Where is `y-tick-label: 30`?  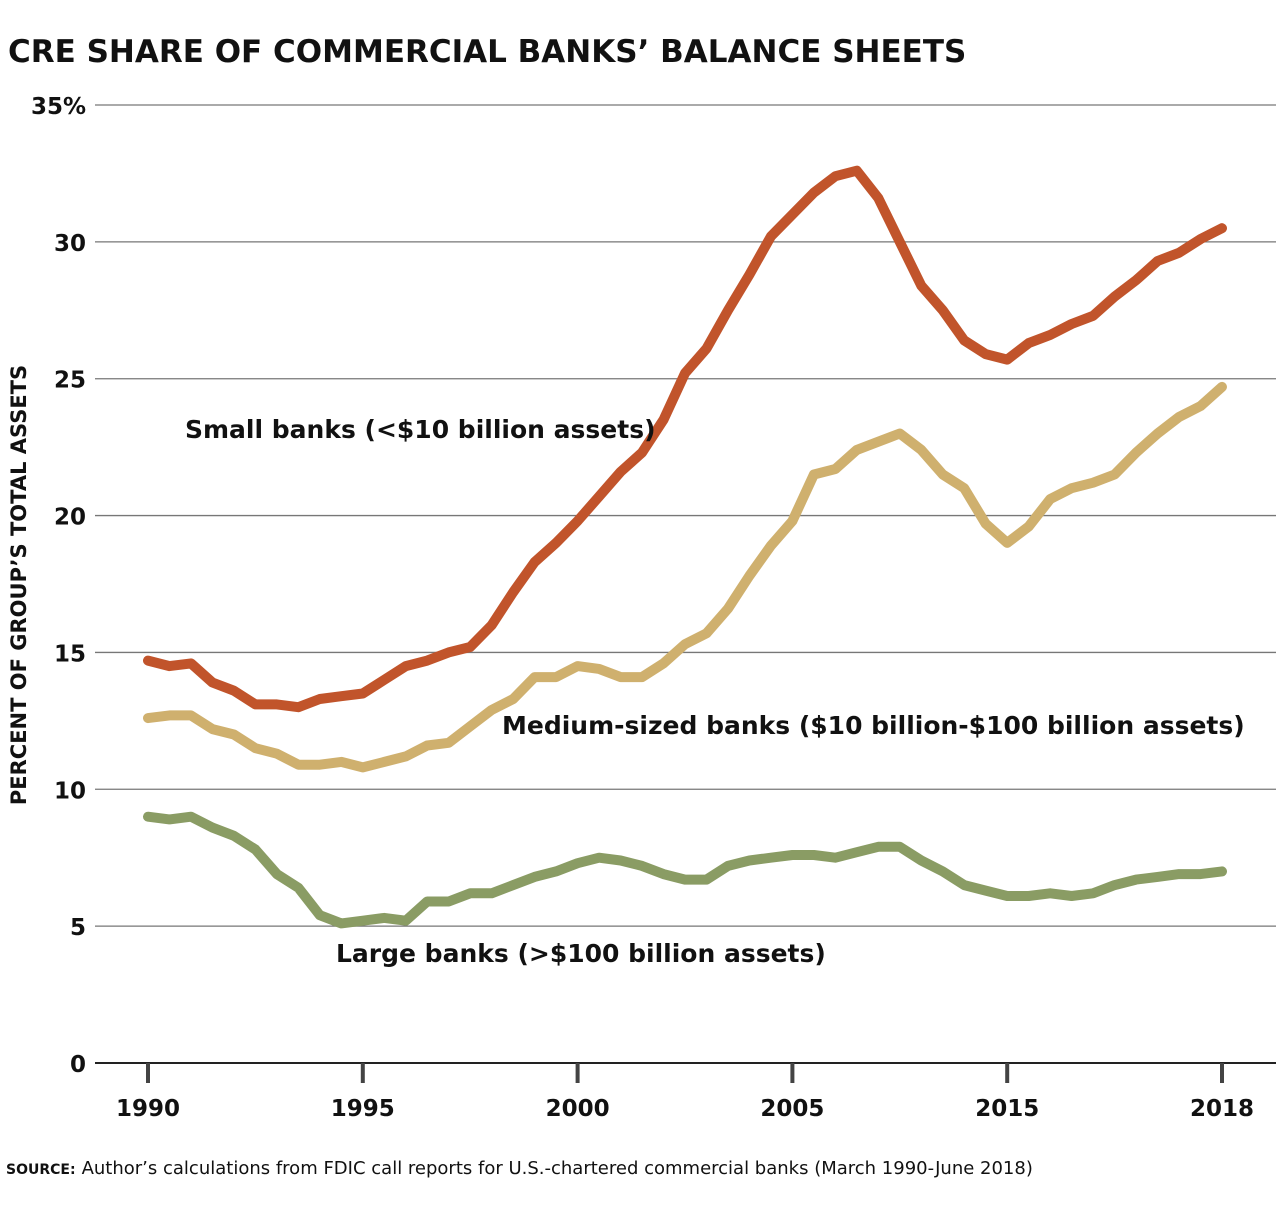
y-tick-label: 30 is located at coordinates (70, 244).